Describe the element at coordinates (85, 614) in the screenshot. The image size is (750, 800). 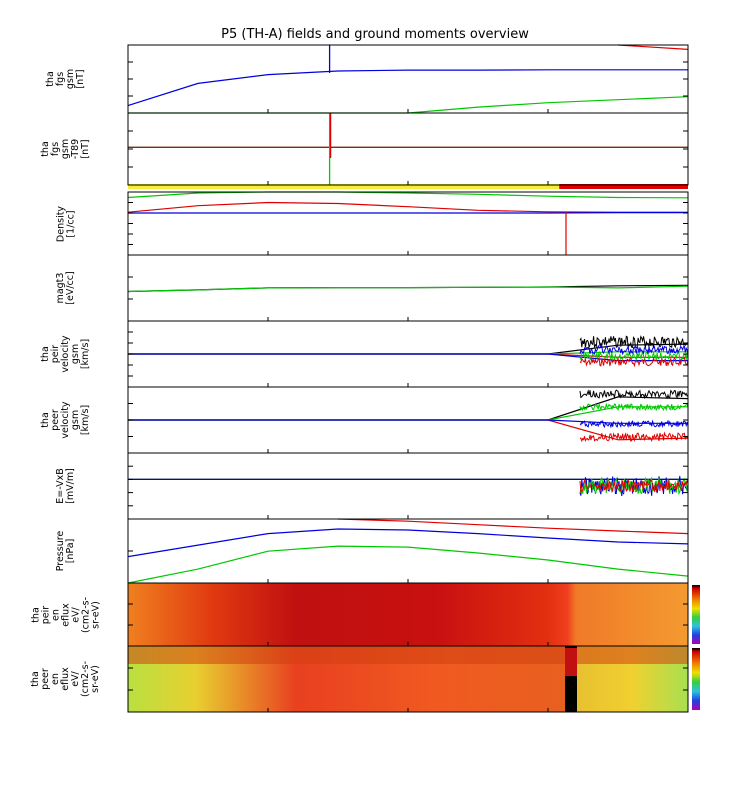
I see `ylabel-line: (cm2-s-` at that location.